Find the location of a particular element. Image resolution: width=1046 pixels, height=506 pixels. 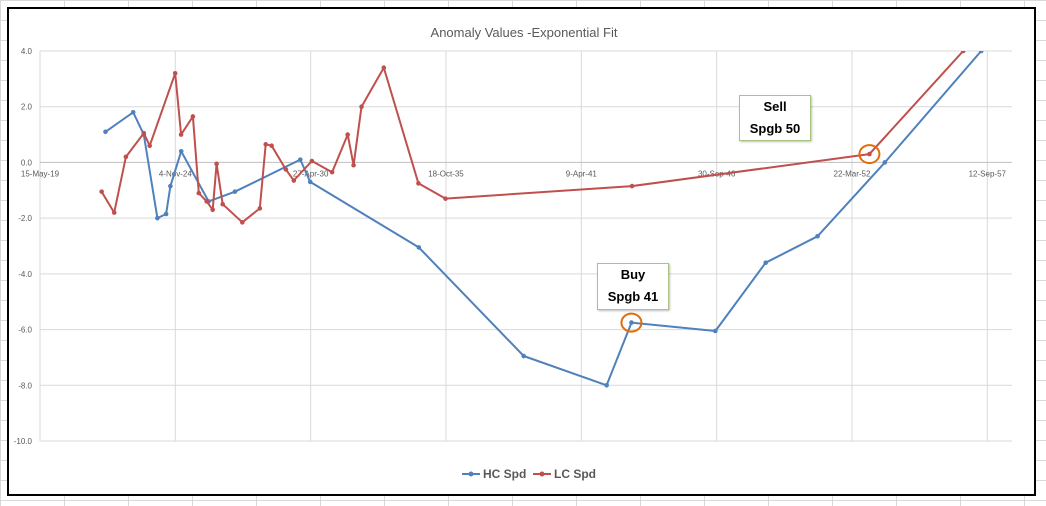

y-tick-label: 0.0 is located at coordinates (27, 162).